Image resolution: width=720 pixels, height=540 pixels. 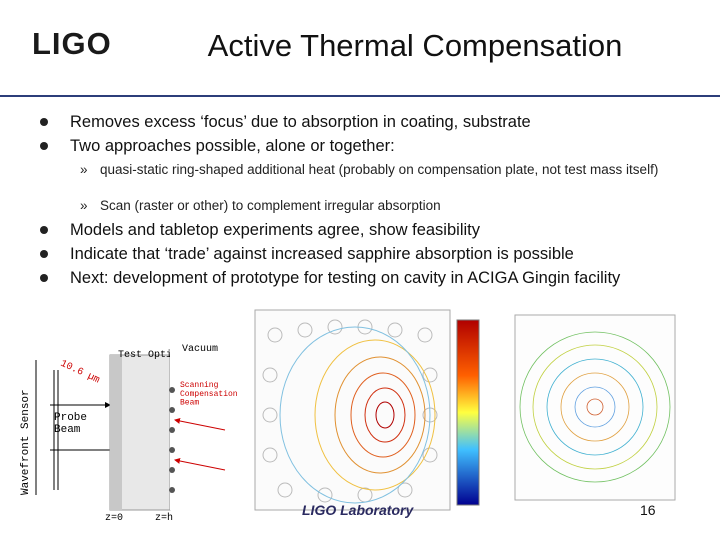 I want to click on slide-title: Active Thermal Compensation, so click(x=415, y=45).